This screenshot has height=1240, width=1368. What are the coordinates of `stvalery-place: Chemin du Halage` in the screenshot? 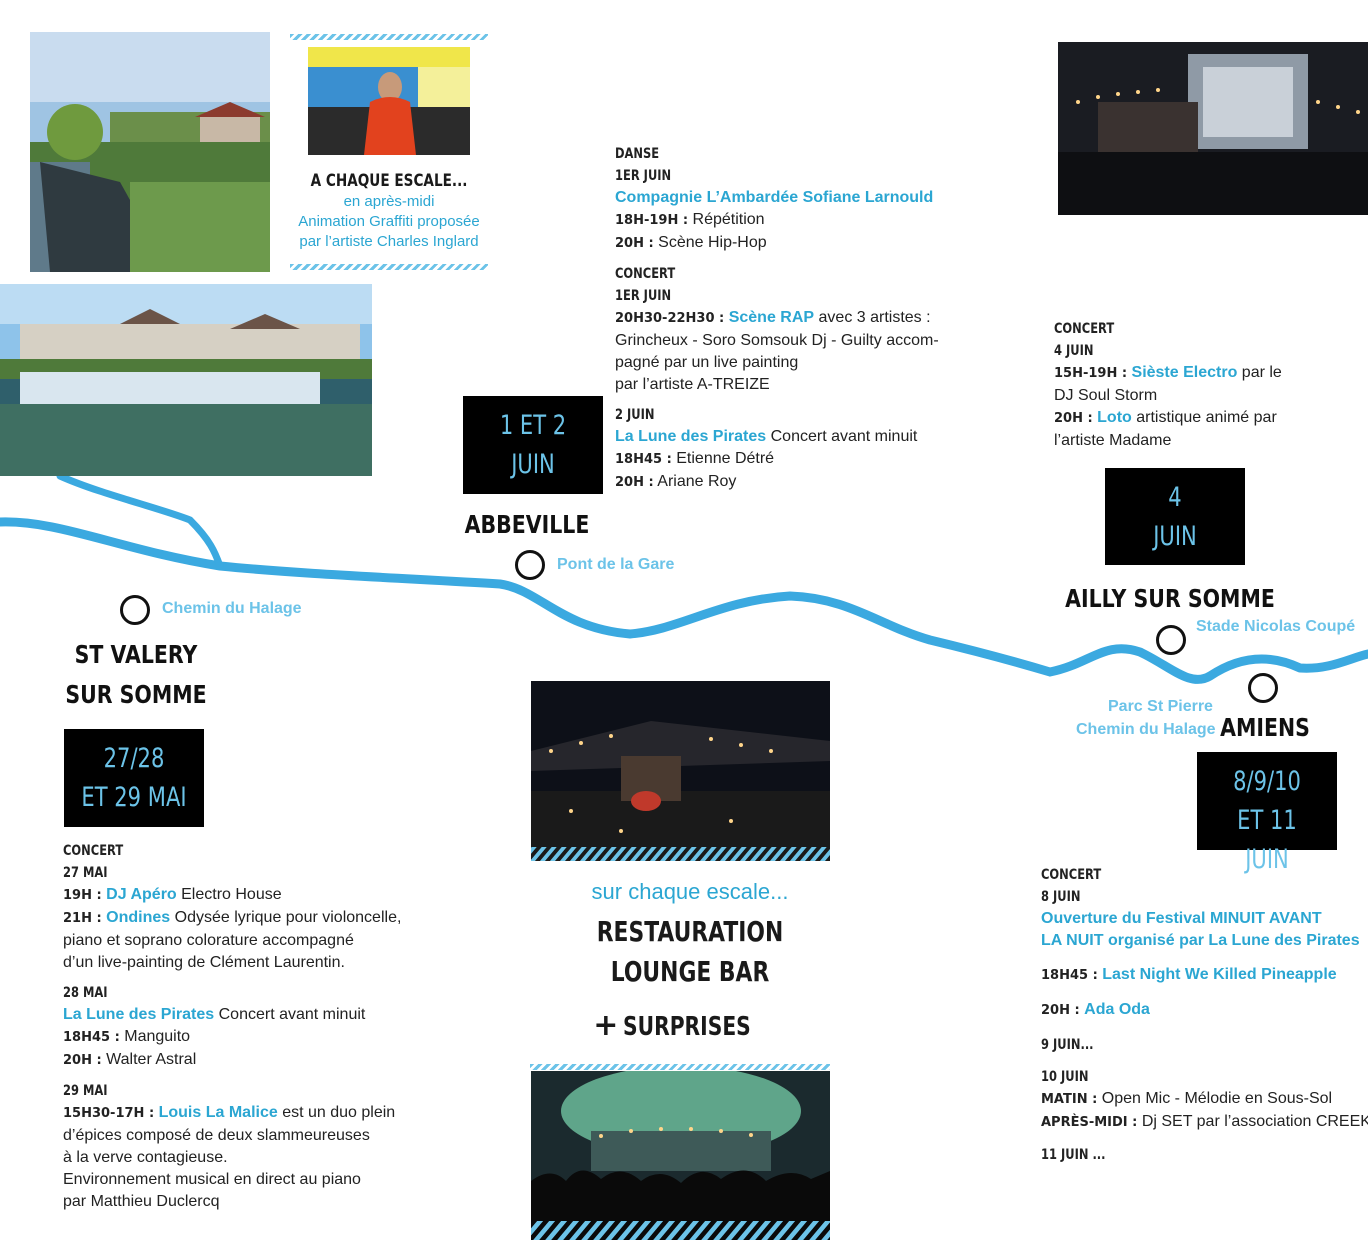 It's located at (232, 608).